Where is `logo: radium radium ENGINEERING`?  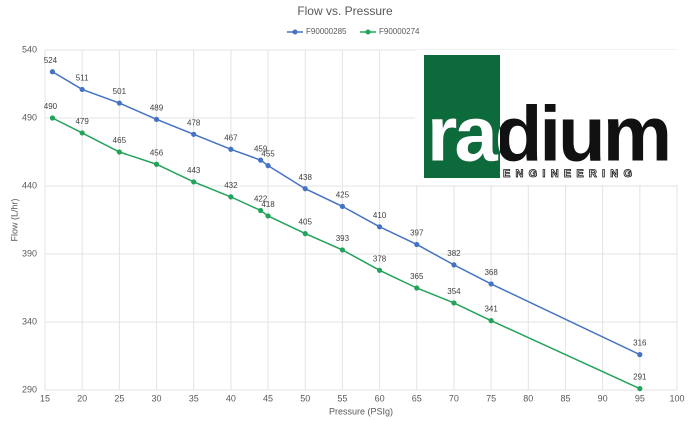 logo: radium radium ENGINEERING is located at coordinates (547, 117).